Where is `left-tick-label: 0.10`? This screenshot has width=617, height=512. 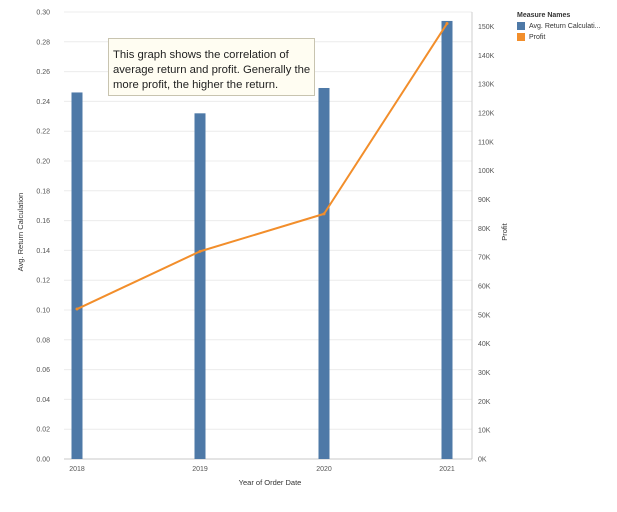
left-tick-label: 0.10 is located at coordinates (43, 311).